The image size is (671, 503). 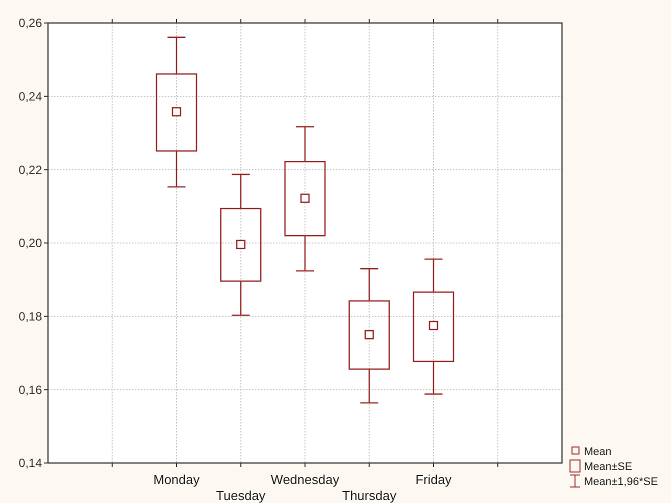 What do you see at coordinates (30, 317) in the screenshot?
I see `y-tick-label: 0,18` at bounding box center [30, 317].